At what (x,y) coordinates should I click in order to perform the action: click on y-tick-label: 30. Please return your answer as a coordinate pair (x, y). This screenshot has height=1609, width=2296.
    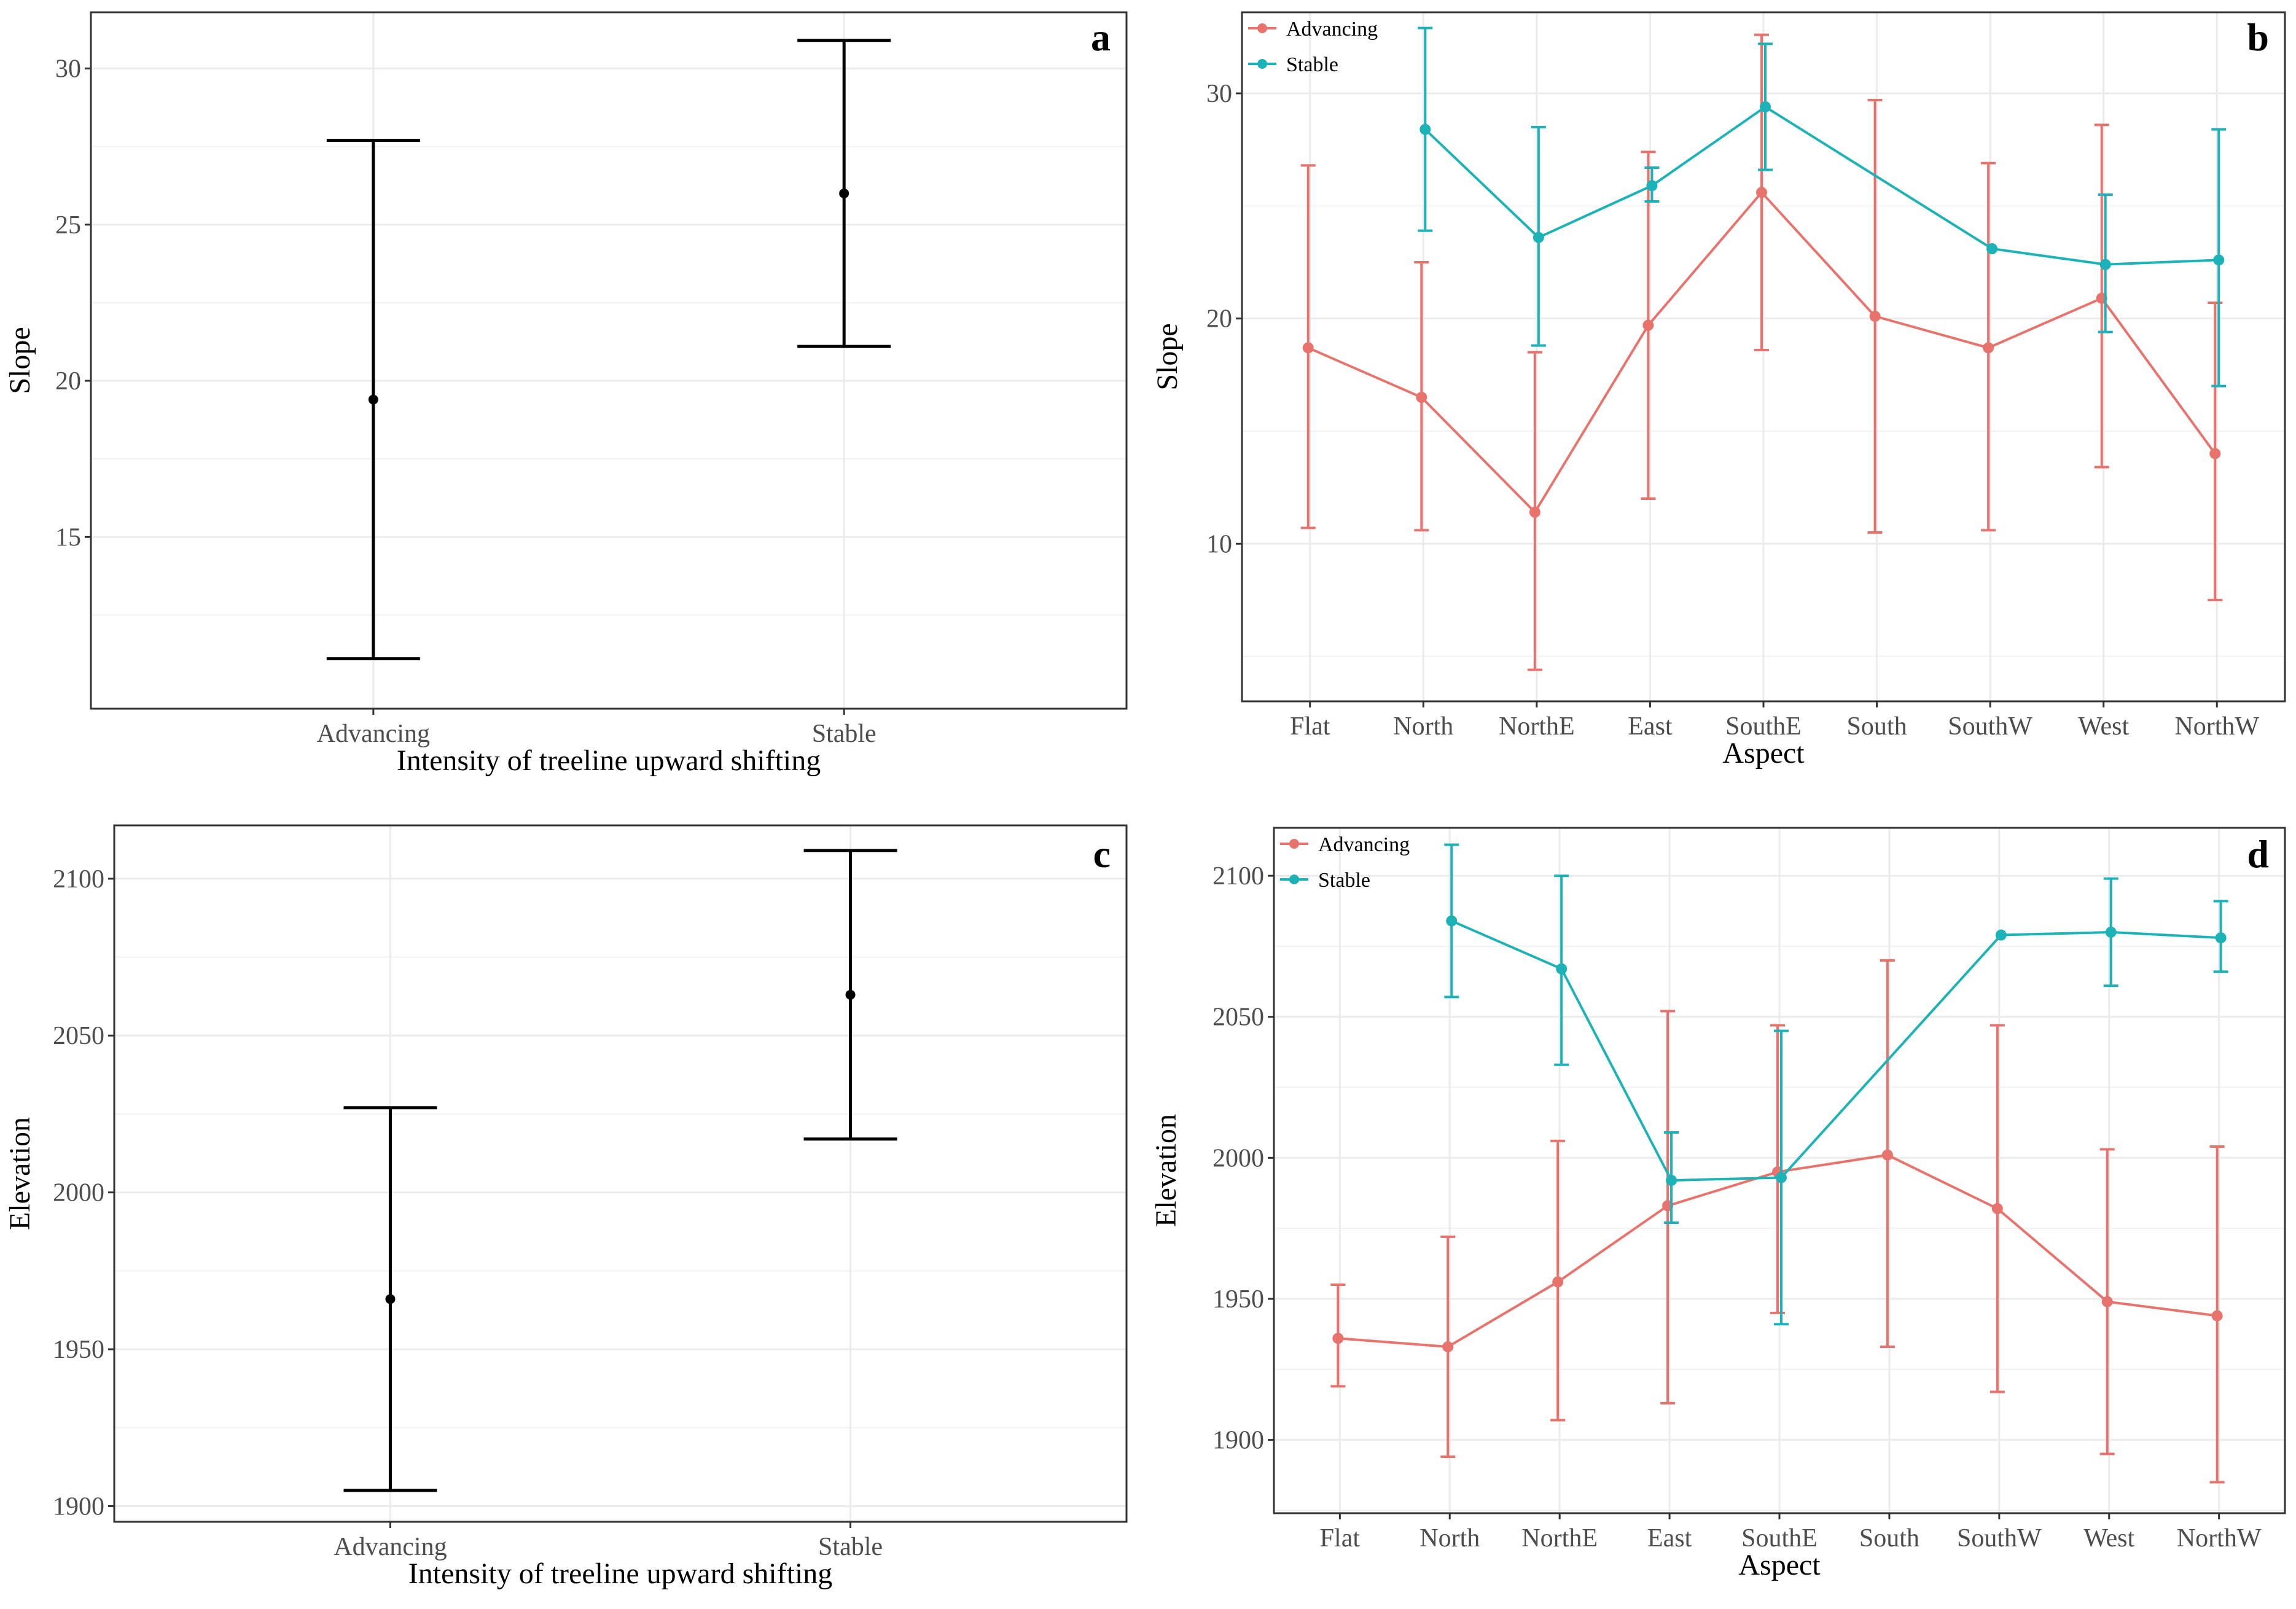
    Looking at the image, I should click on (68, 69).